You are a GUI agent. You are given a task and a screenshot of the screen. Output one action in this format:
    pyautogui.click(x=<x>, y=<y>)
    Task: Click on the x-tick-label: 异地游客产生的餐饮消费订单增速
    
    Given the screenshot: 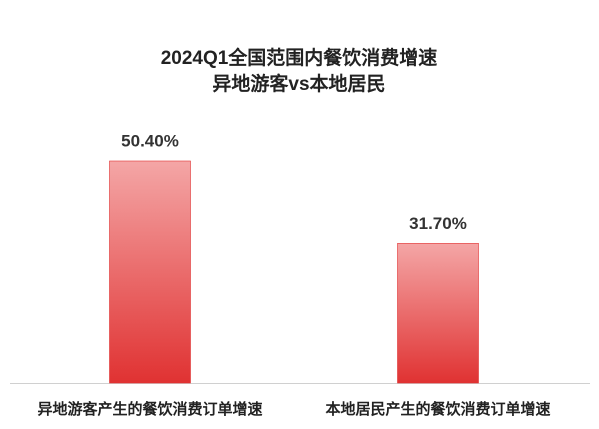 What is the action you would take?
    pyautogui.click(x=149, y=409)
    